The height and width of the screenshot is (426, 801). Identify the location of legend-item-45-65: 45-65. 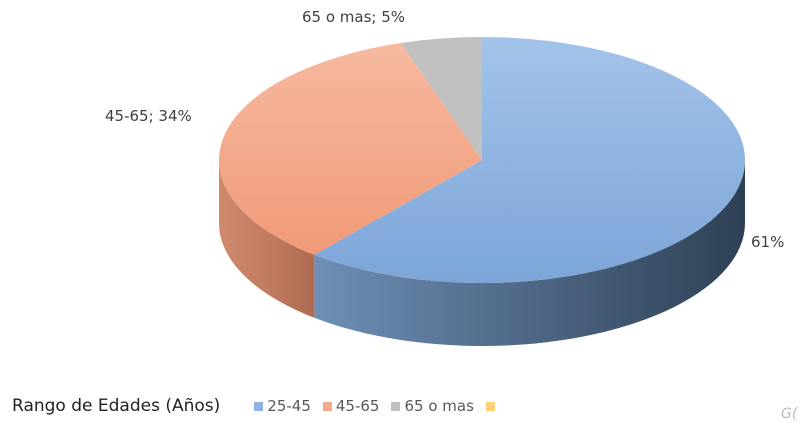
(351, 406).